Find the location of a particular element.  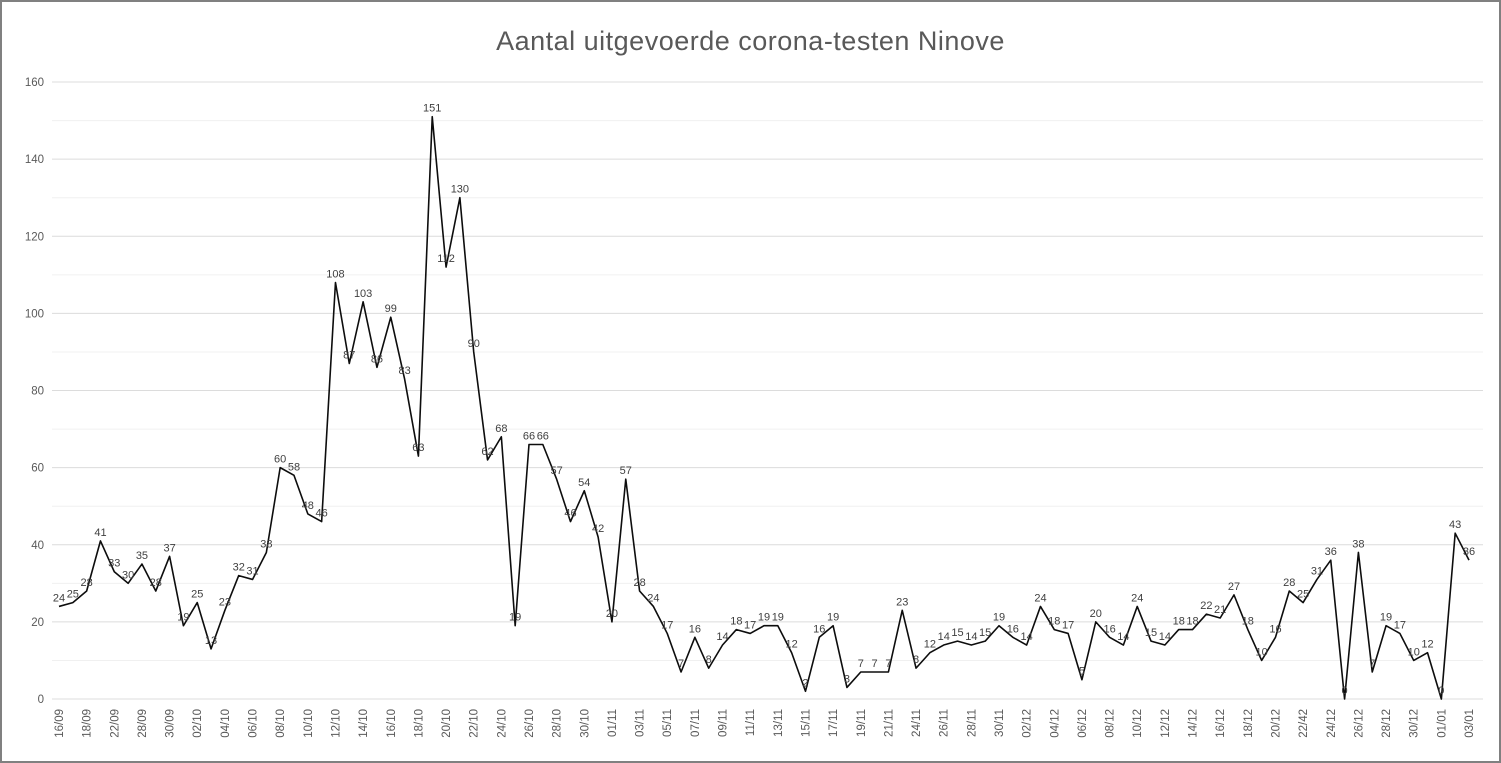

data-point-label: 5 is located at coordinates (1082, 672).